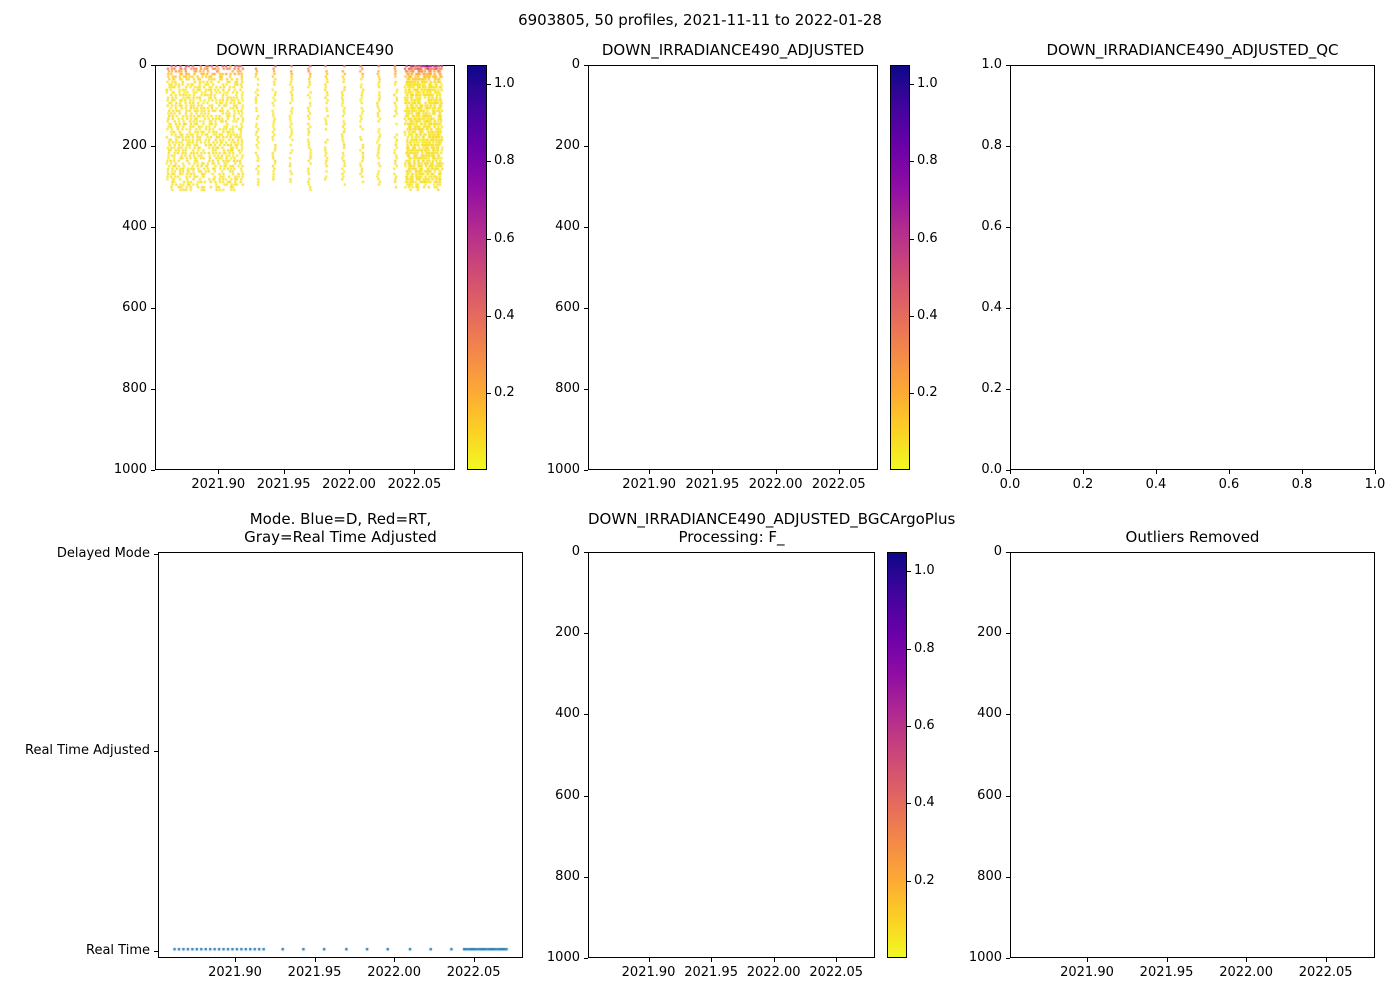 The image size is (1400, 1000). Describe the element at coordinates (731, 755) in the screenshot. I see `processing-scatter-canvas` at that location.